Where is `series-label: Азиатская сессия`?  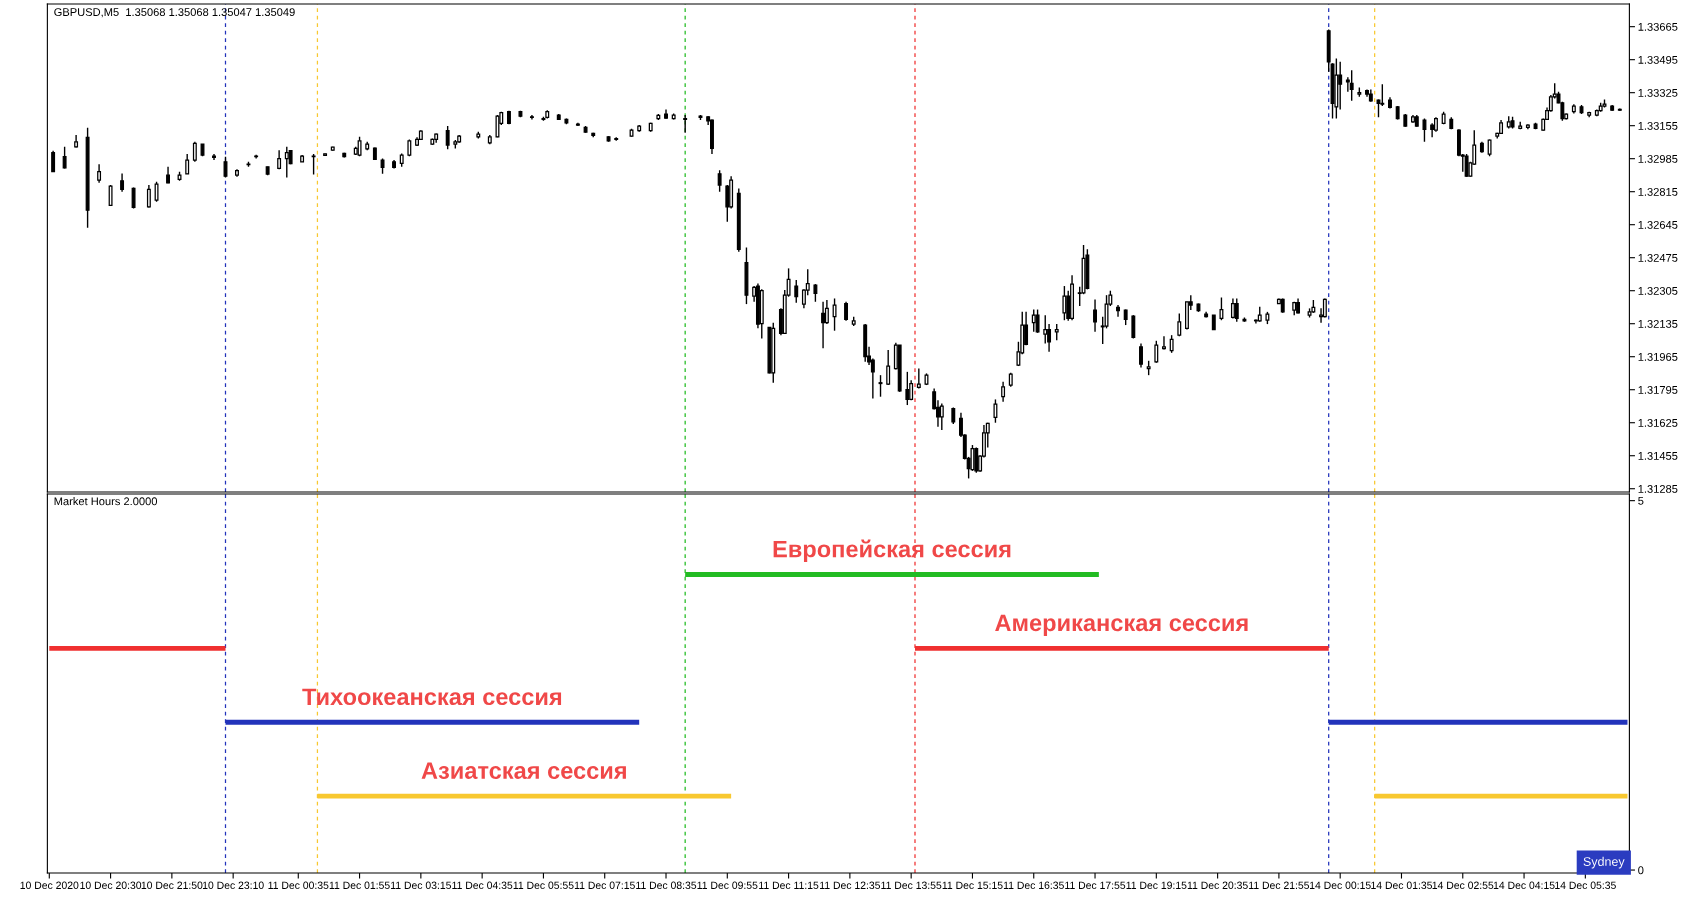 series-label: Азиатская сессия is located at coordinates (523, 770).